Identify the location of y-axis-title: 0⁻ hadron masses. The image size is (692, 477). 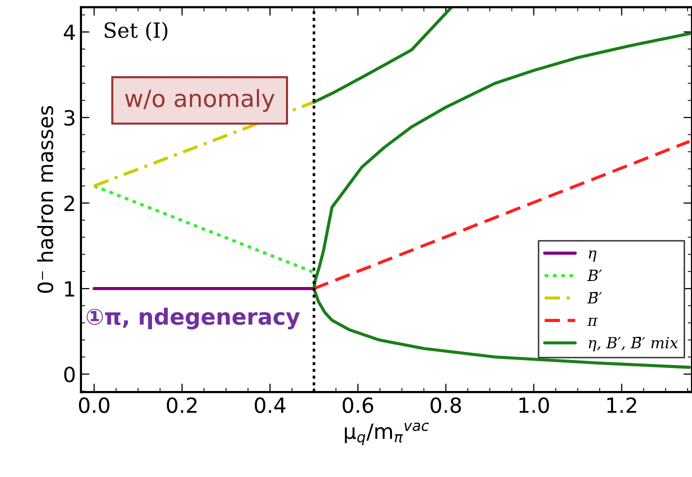
(45, 199).